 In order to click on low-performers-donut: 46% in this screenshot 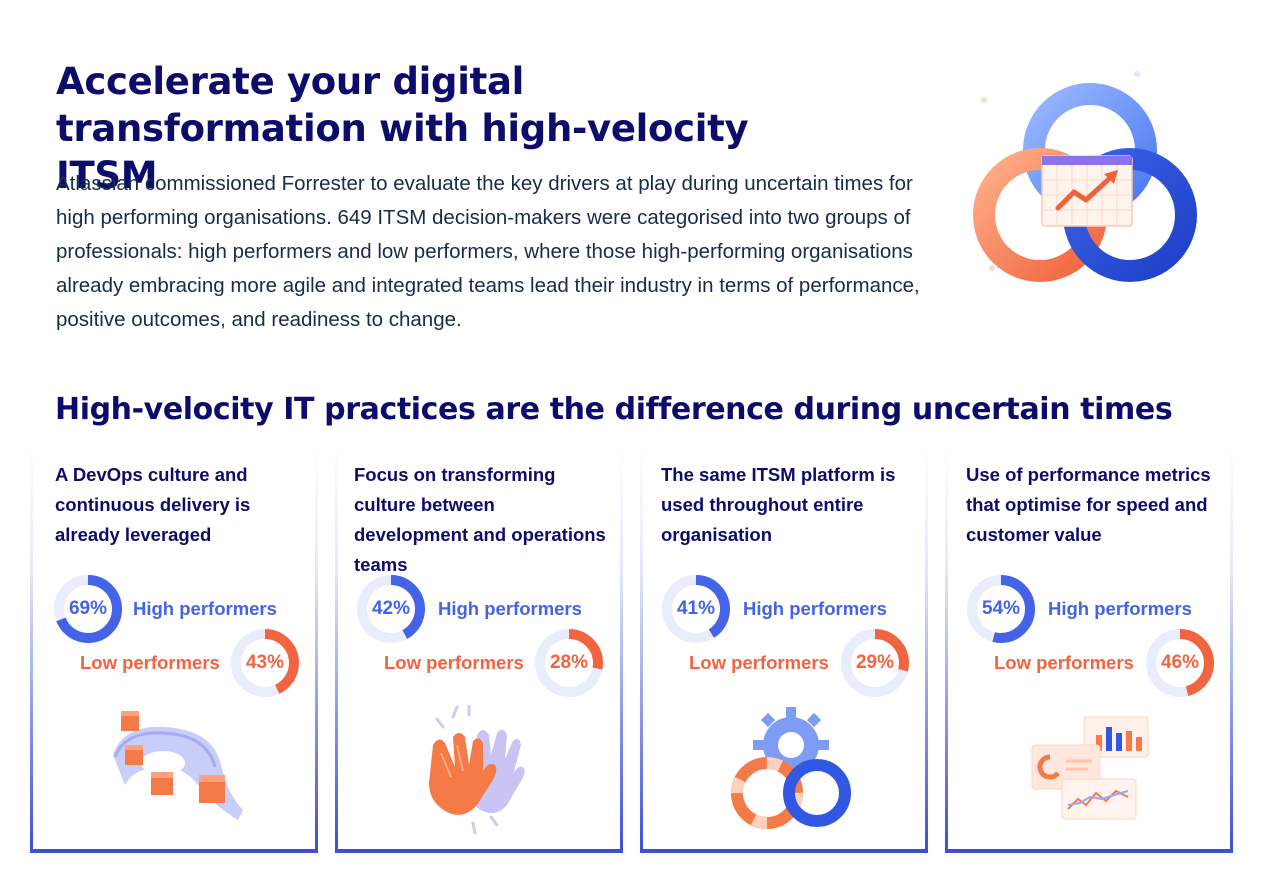, I will do `click(1180, 663)`.